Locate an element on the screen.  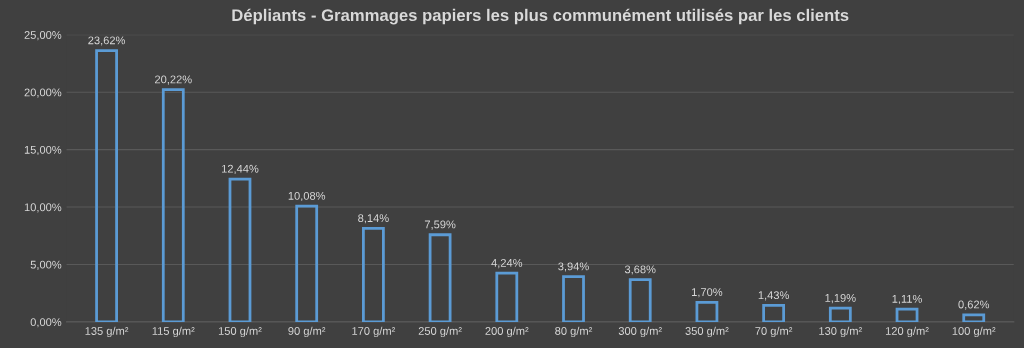
data-label: 1,19% is located at coordinates (840, 299).